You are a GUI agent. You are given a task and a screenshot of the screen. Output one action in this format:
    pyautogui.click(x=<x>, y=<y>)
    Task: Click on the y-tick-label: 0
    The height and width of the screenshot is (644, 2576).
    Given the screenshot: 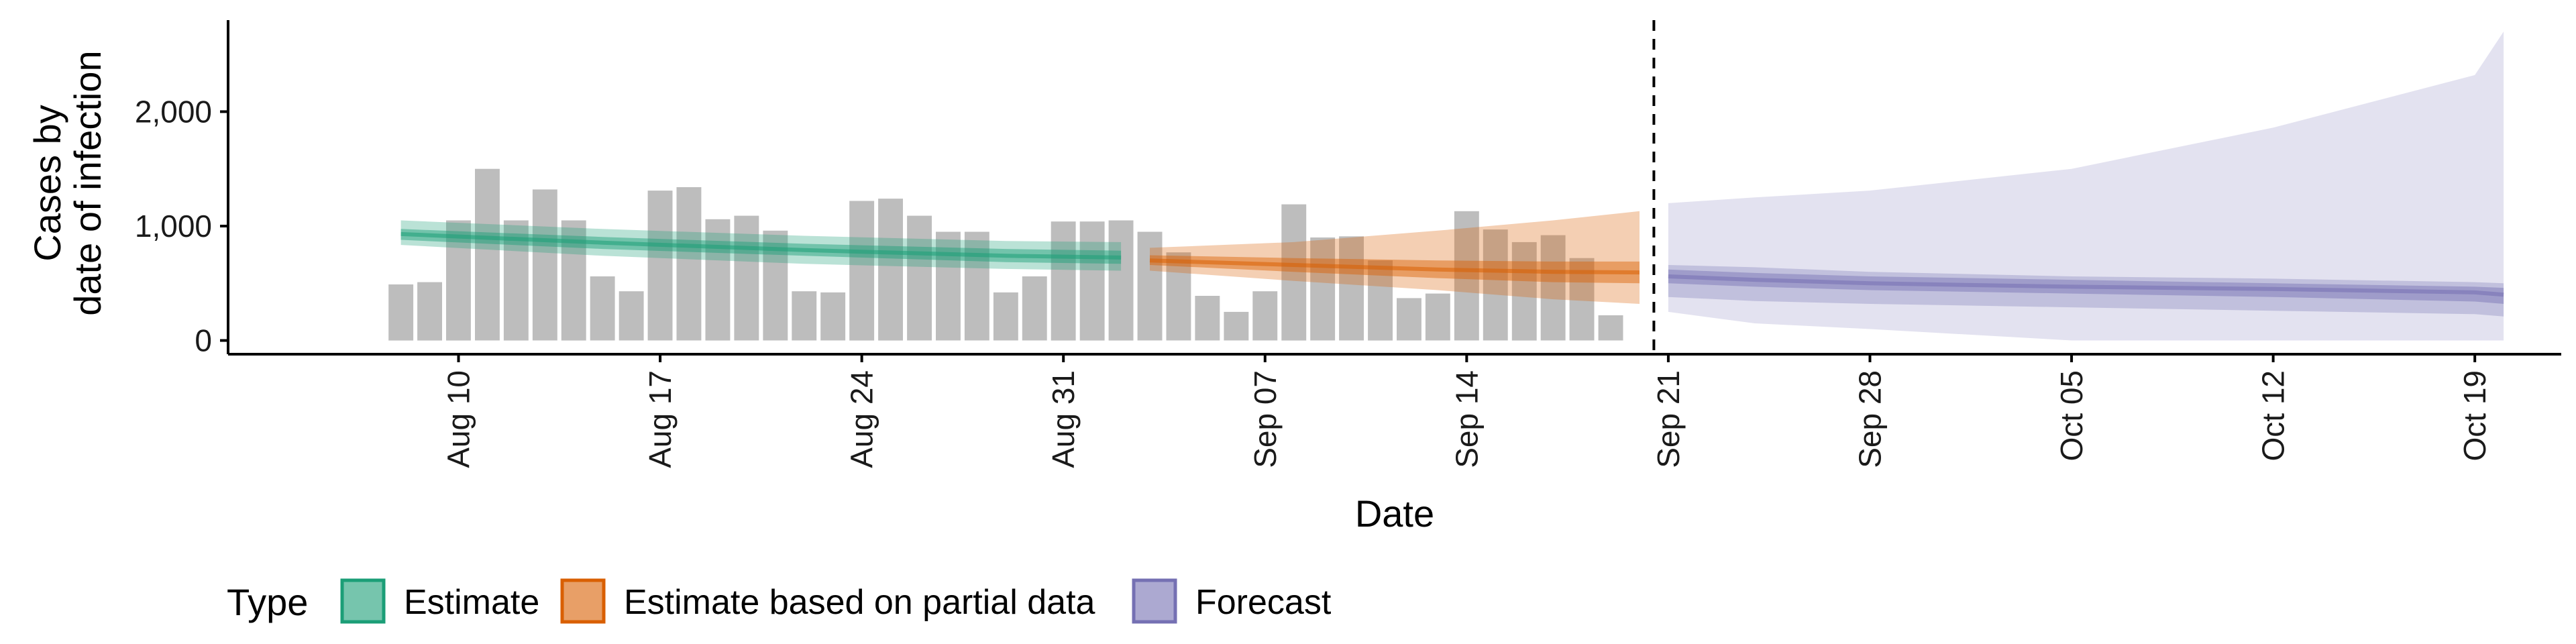 What is the action you would take?
    pyautogui.click(x=203, y=340)
    